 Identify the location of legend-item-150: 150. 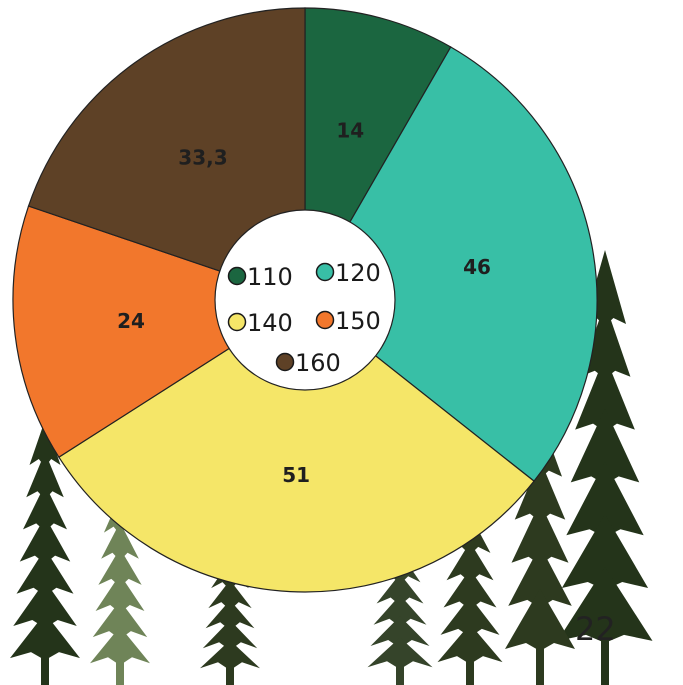
(348, 321).